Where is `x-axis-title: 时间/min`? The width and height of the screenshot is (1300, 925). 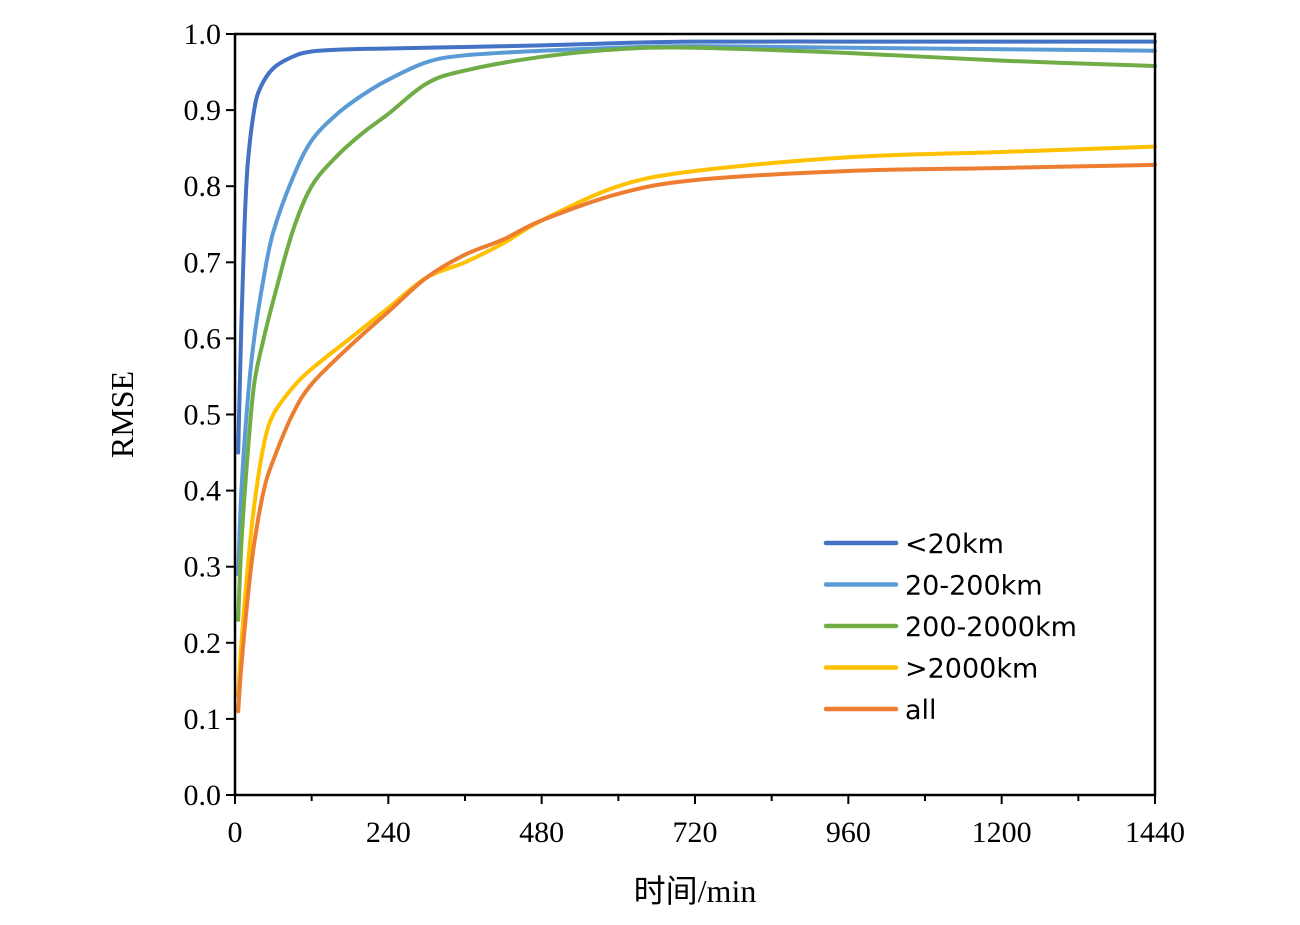 x-axis-title: 时间/min is located at coordinates (695, 891).